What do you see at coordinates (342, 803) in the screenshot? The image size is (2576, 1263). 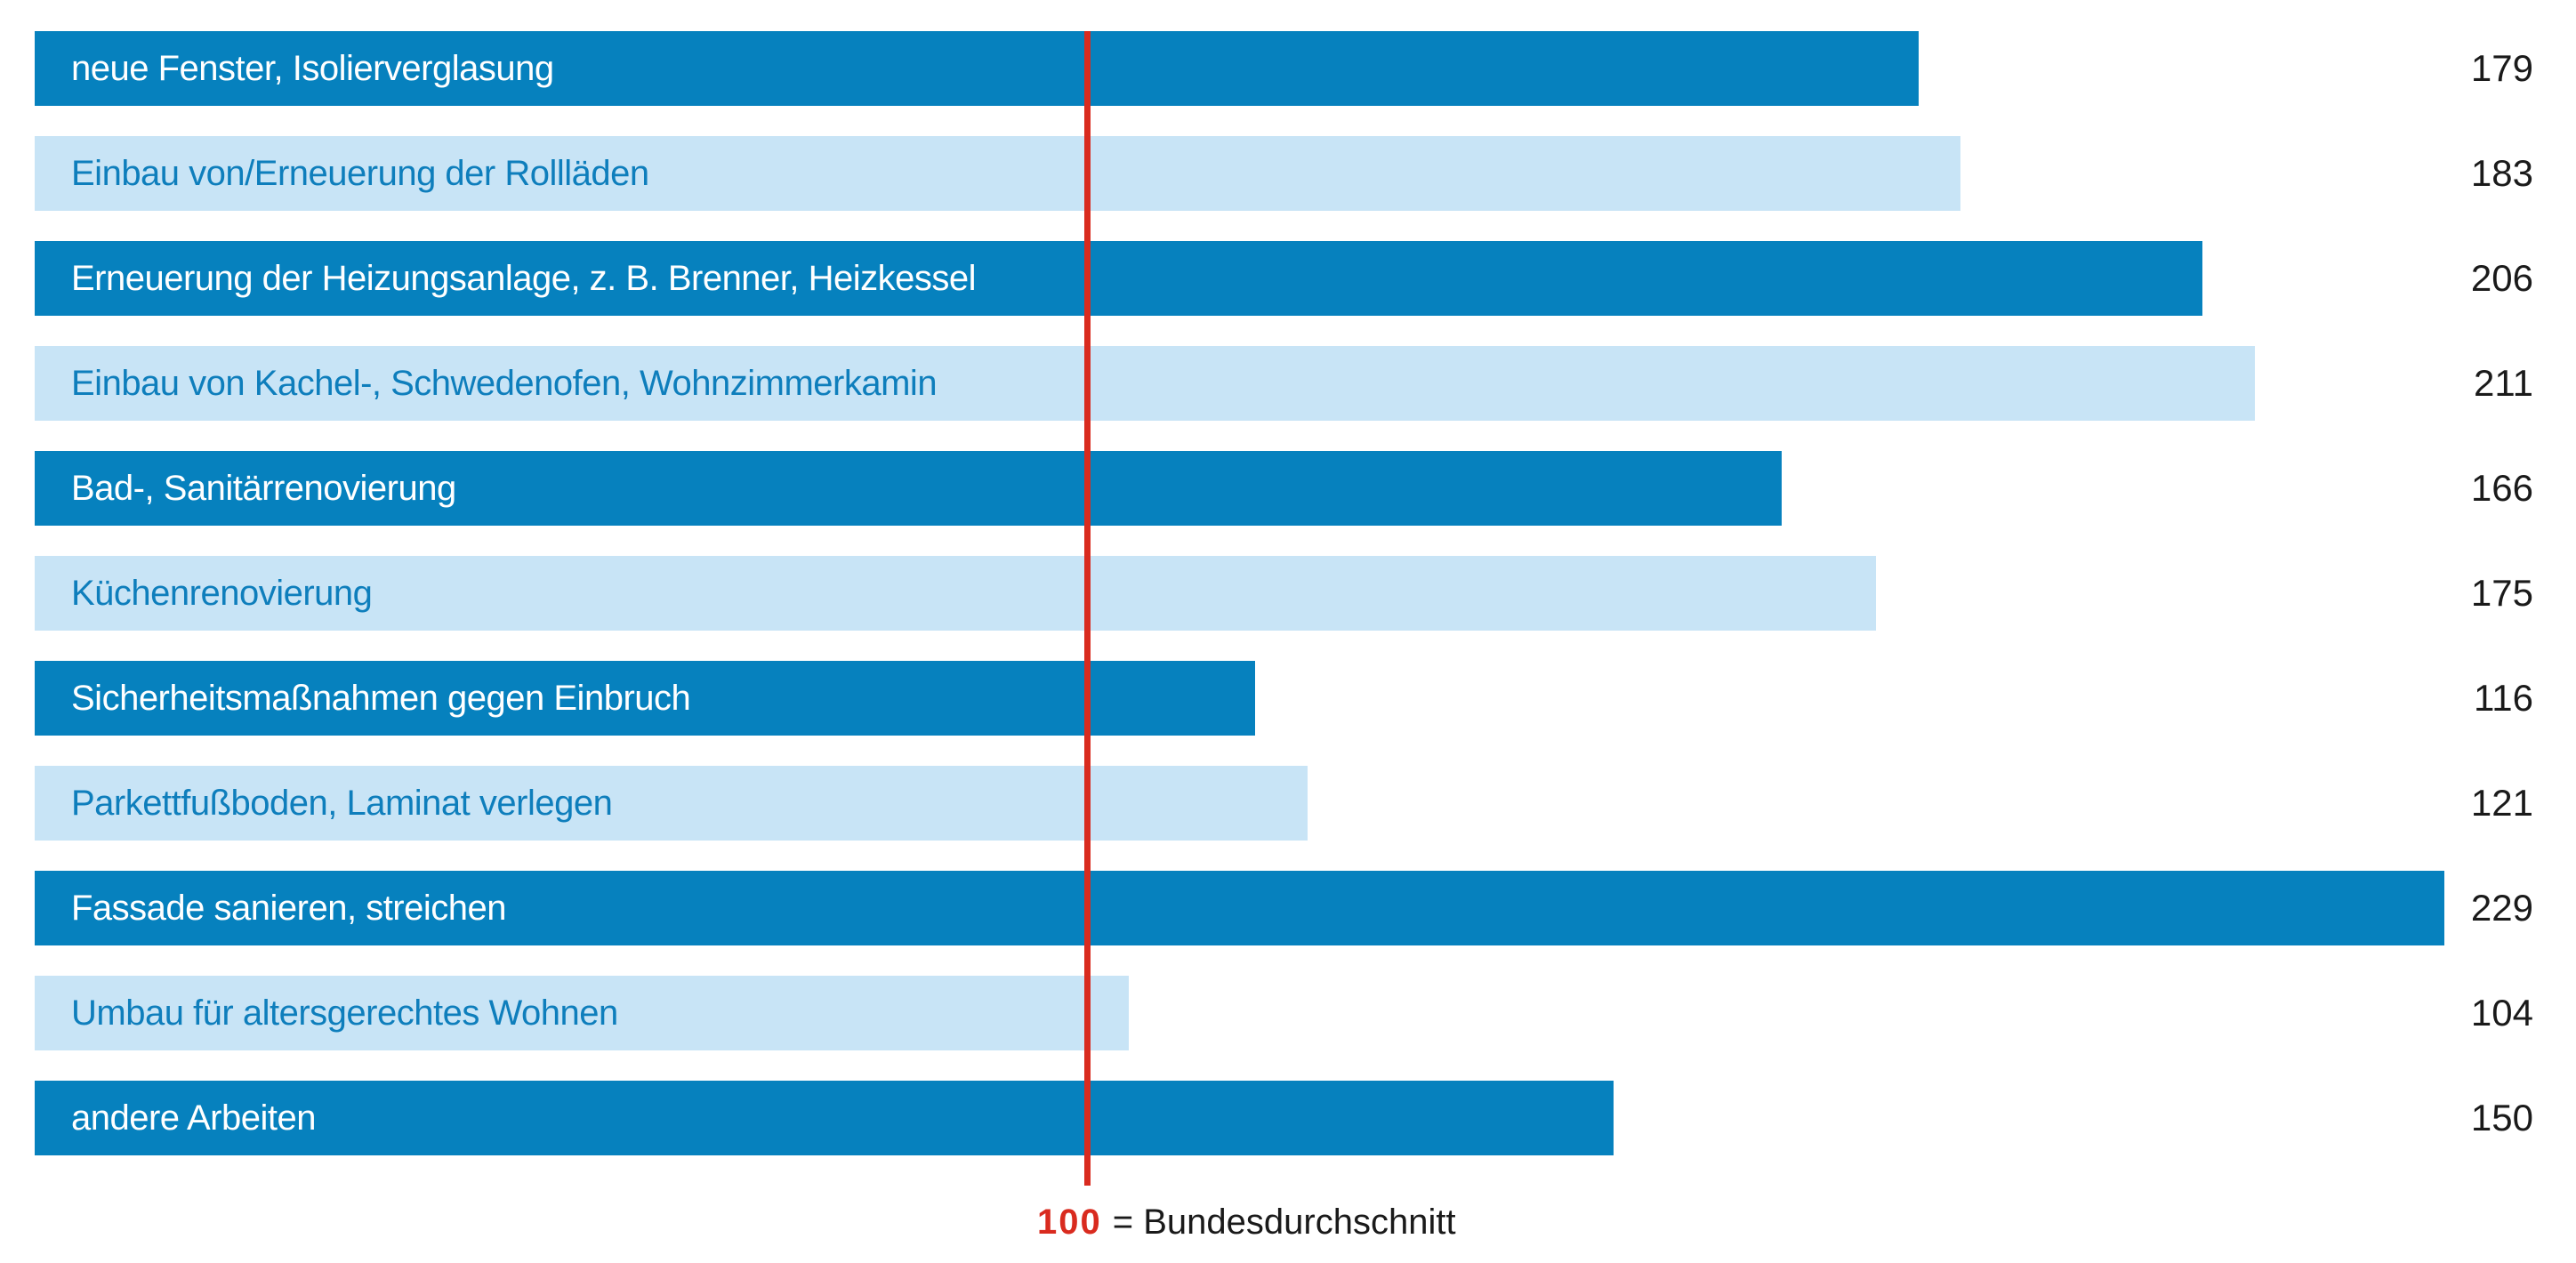 I see `bar-label: Parkettfußboden, Laminat verlegen` at bounding box center [342, 803].